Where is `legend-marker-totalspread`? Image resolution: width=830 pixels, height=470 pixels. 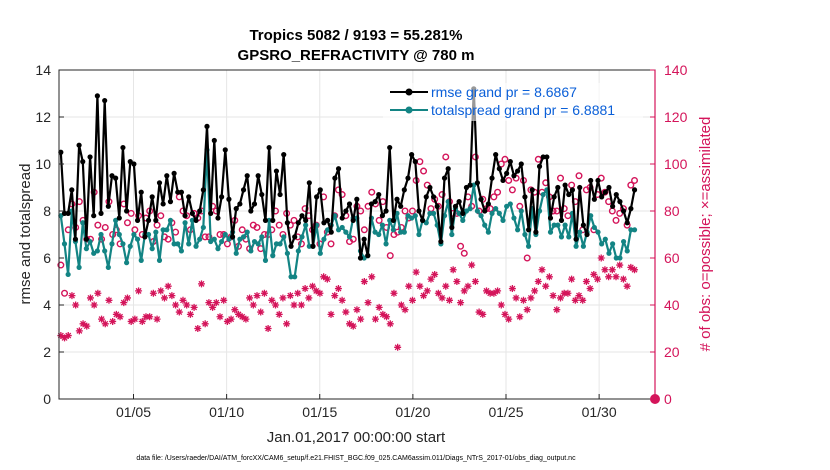 legend-marker-totalspread is located at coordinates (409, 110).